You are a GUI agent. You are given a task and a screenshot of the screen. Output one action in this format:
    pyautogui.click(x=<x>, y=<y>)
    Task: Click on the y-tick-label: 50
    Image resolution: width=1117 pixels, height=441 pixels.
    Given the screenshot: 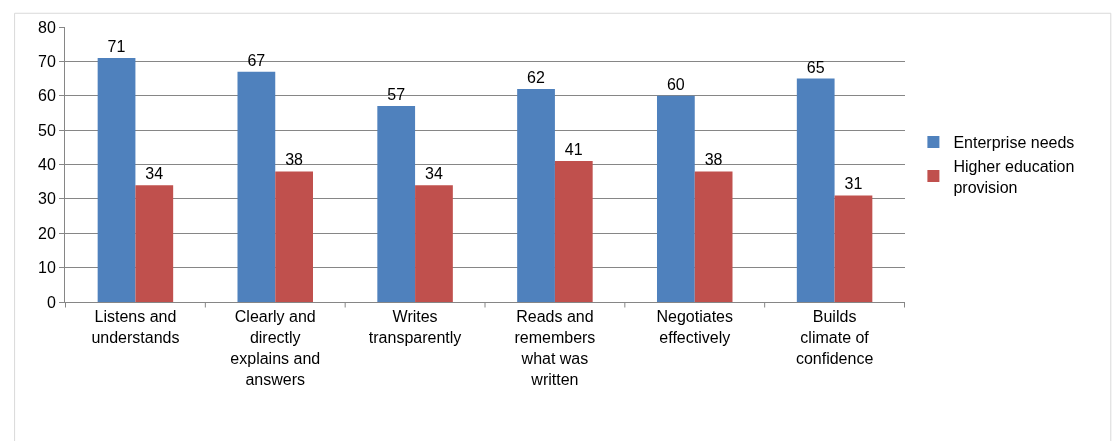 What is the action you would take?
    pyautogui.click(x=47, y=130)
    